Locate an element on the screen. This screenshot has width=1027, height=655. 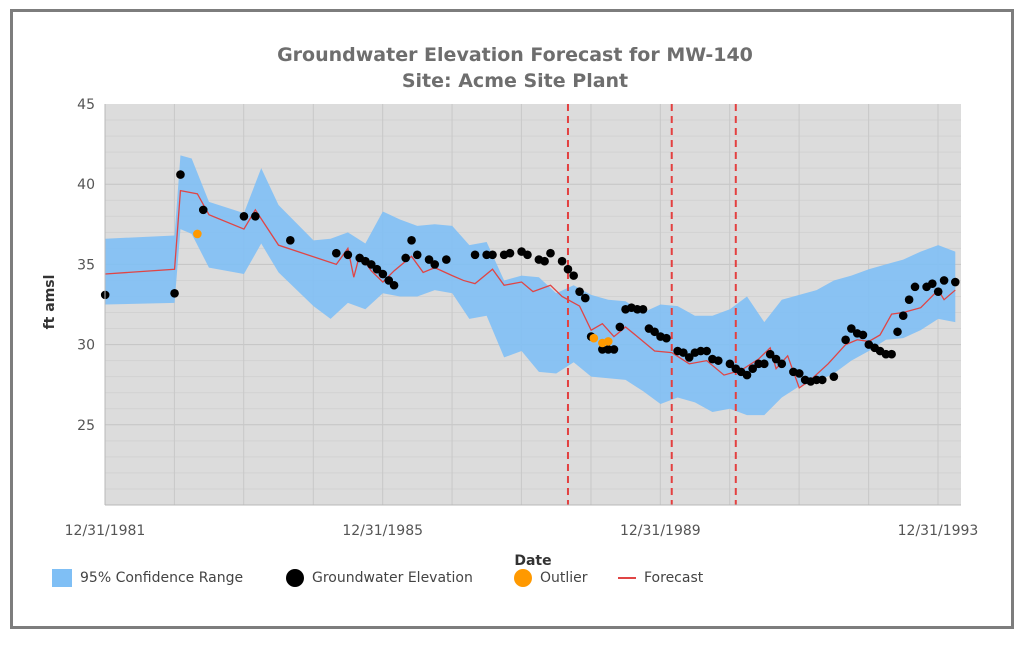
x-tick-label: 12/31/1989 is located at coordinates (660, 531).